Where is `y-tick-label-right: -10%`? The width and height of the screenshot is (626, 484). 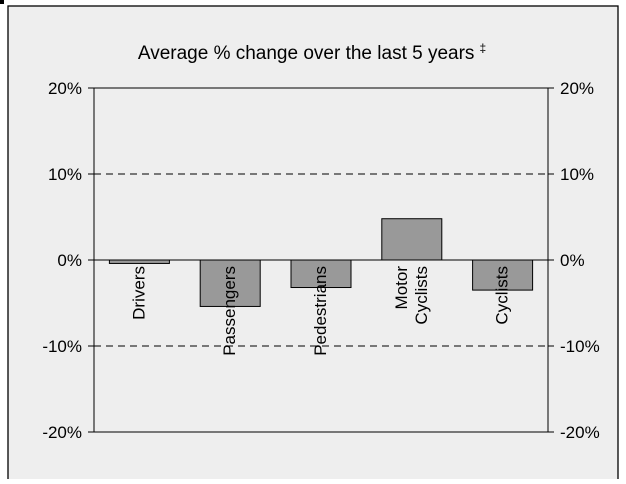
y-tick-label-right: -10% is located at coordinates (580, 346).